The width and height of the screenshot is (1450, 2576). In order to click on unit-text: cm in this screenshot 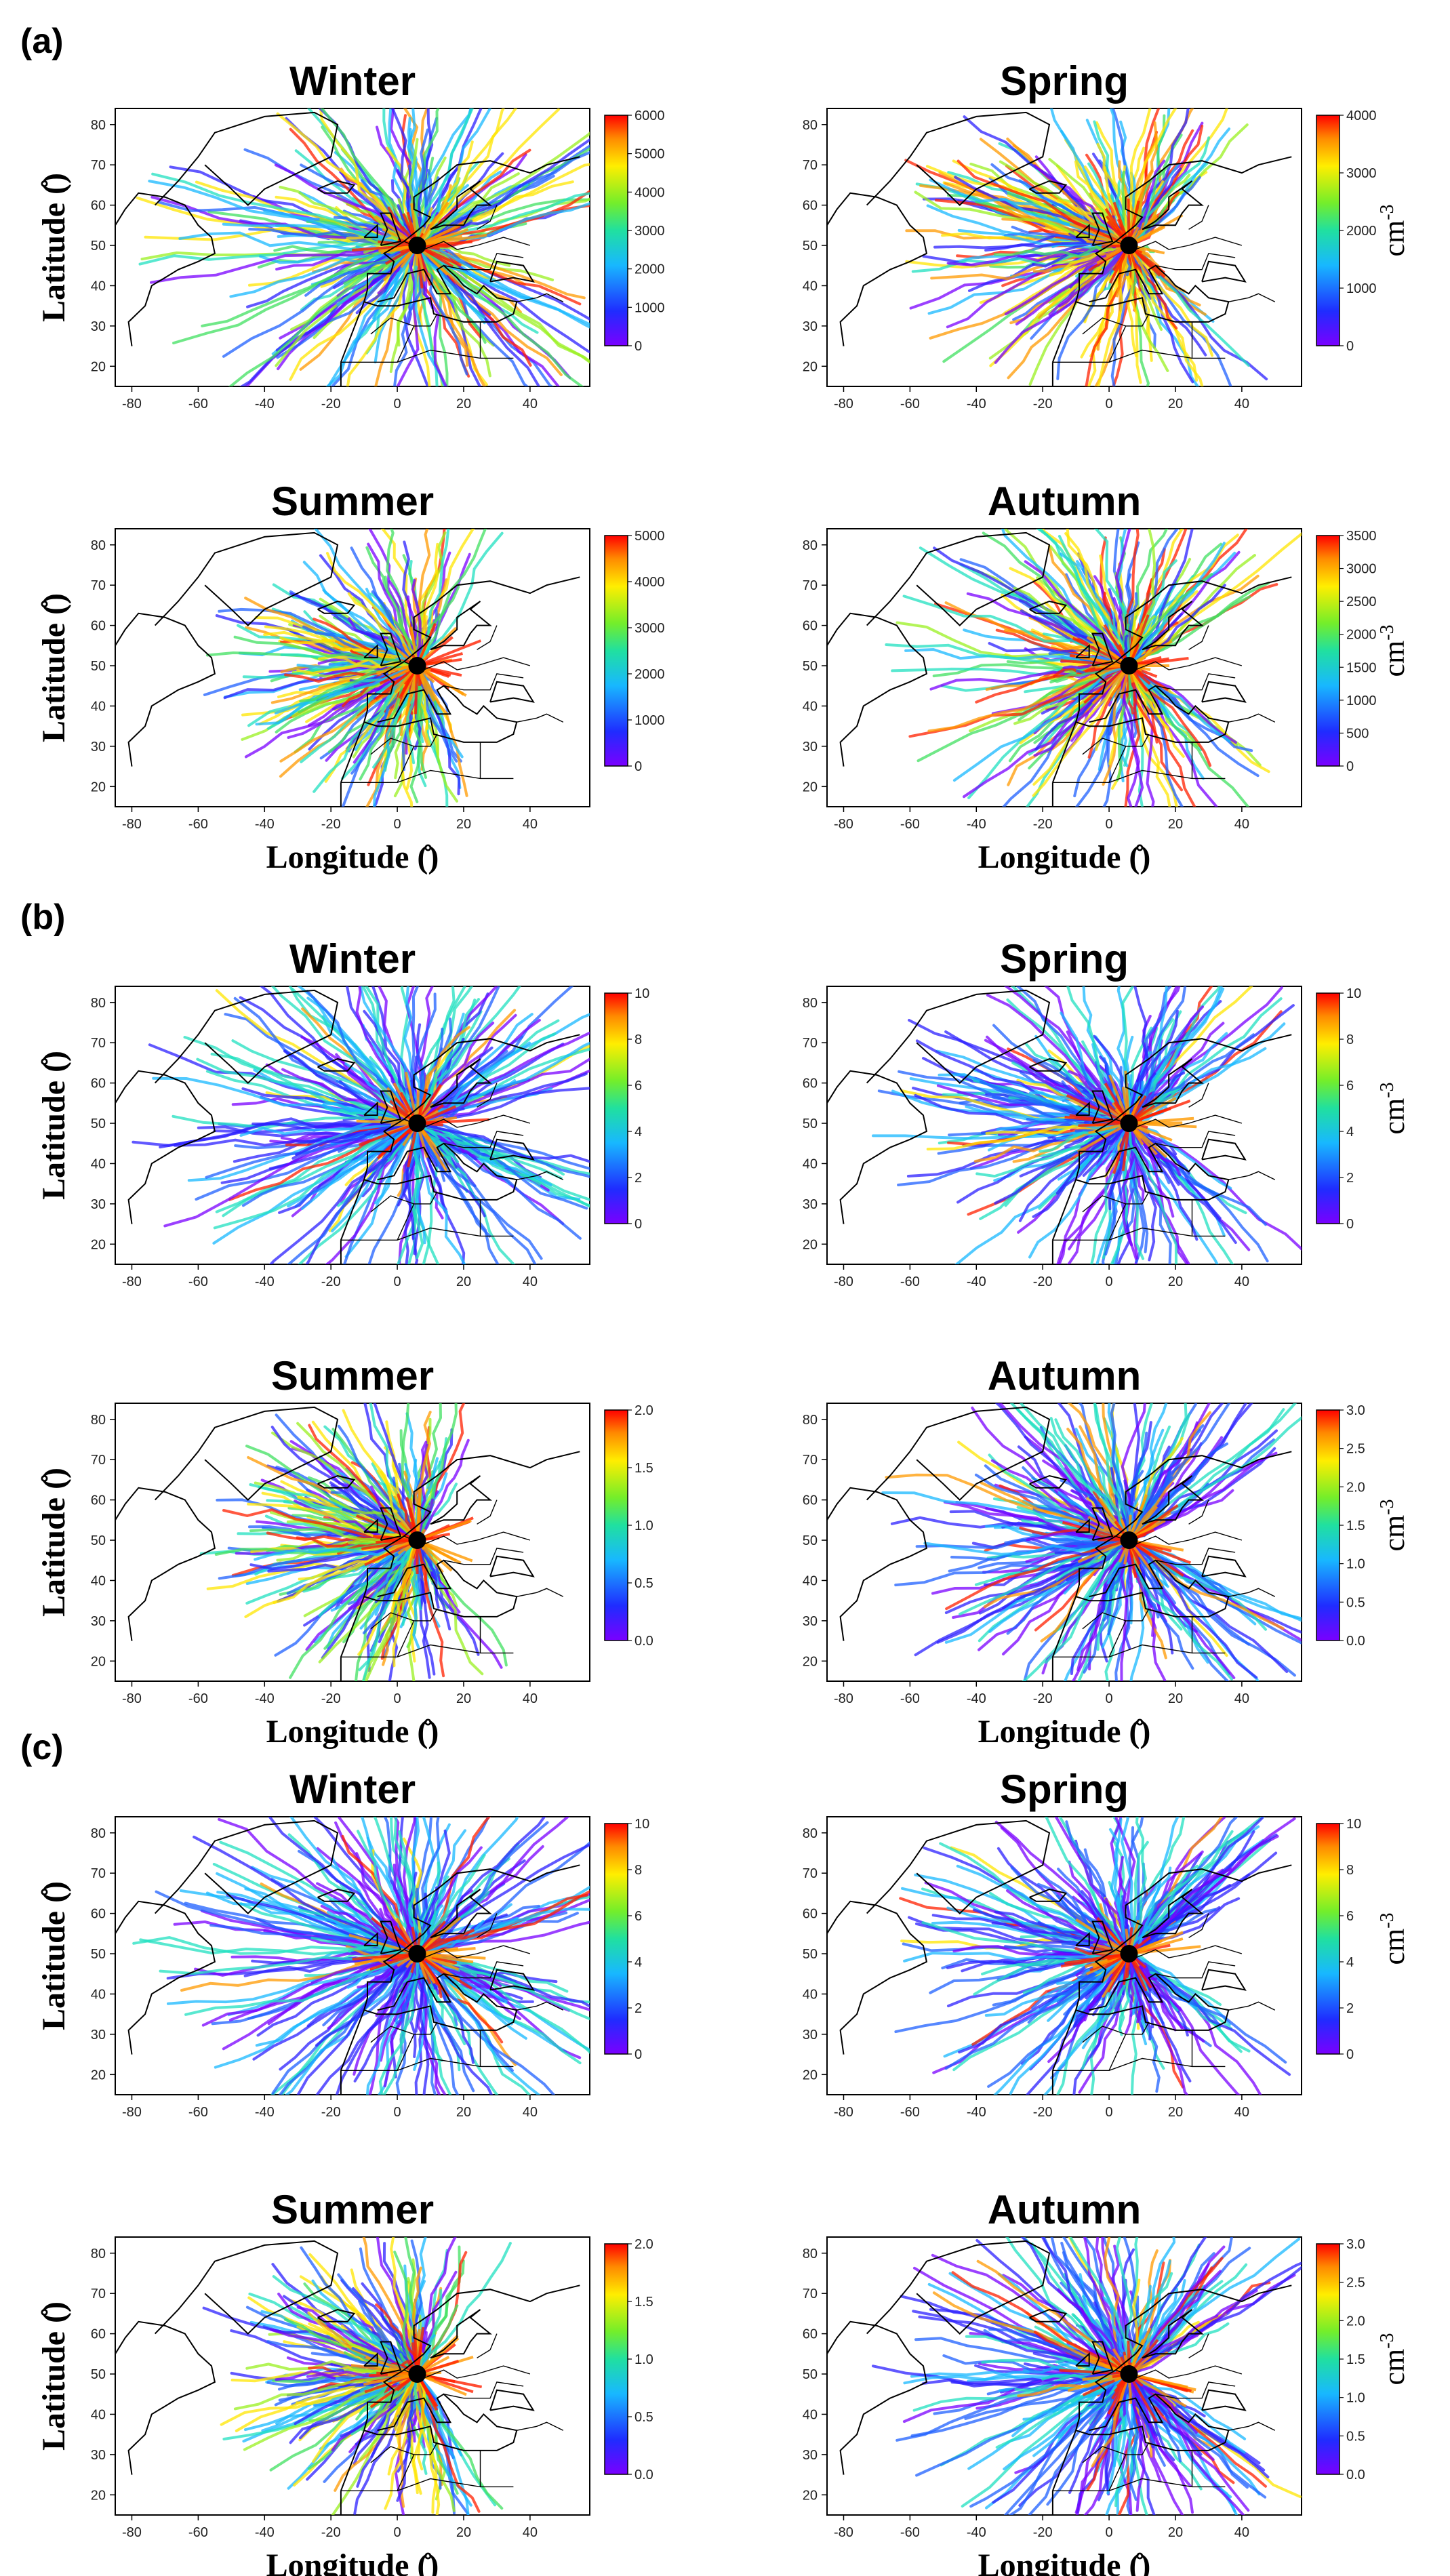, I will do `click(1394, 1947)`.